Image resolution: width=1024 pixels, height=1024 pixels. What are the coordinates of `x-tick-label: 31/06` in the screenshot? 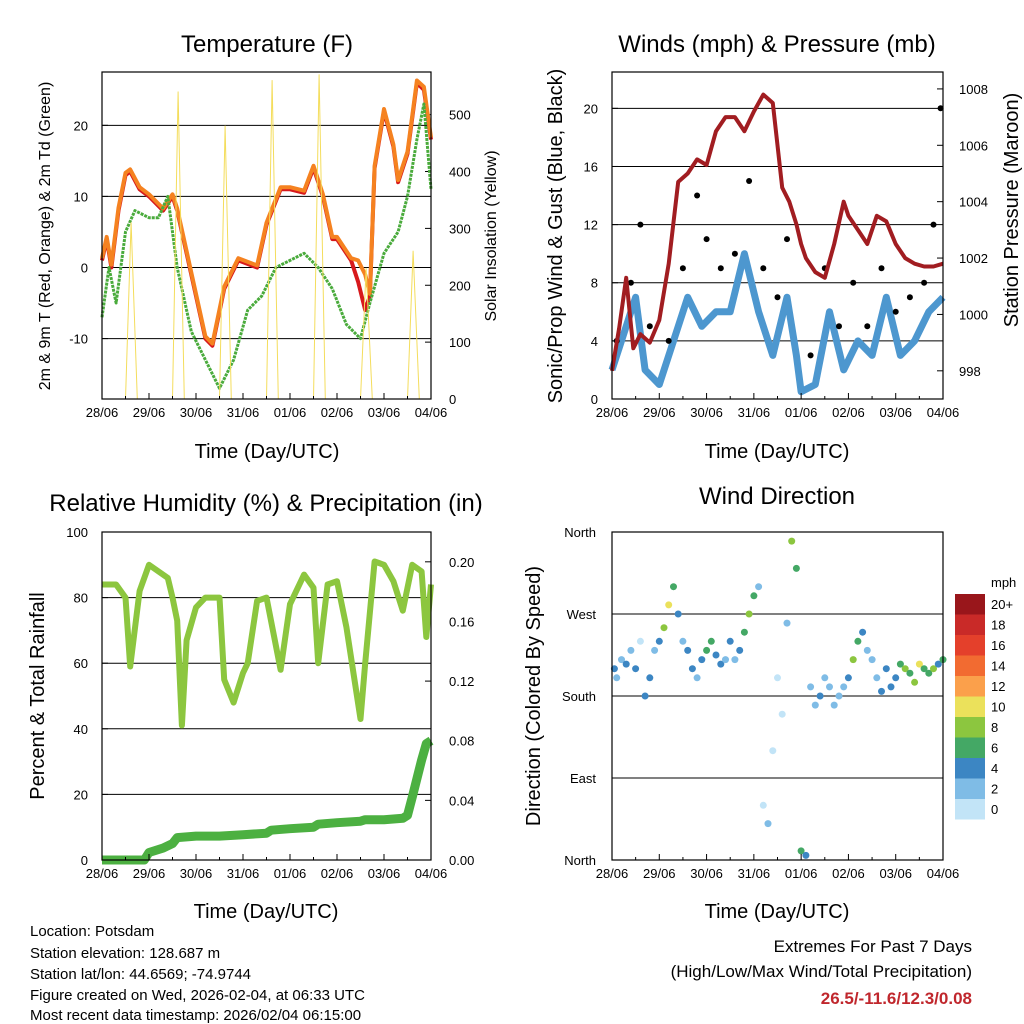 It's located at (754, 412).